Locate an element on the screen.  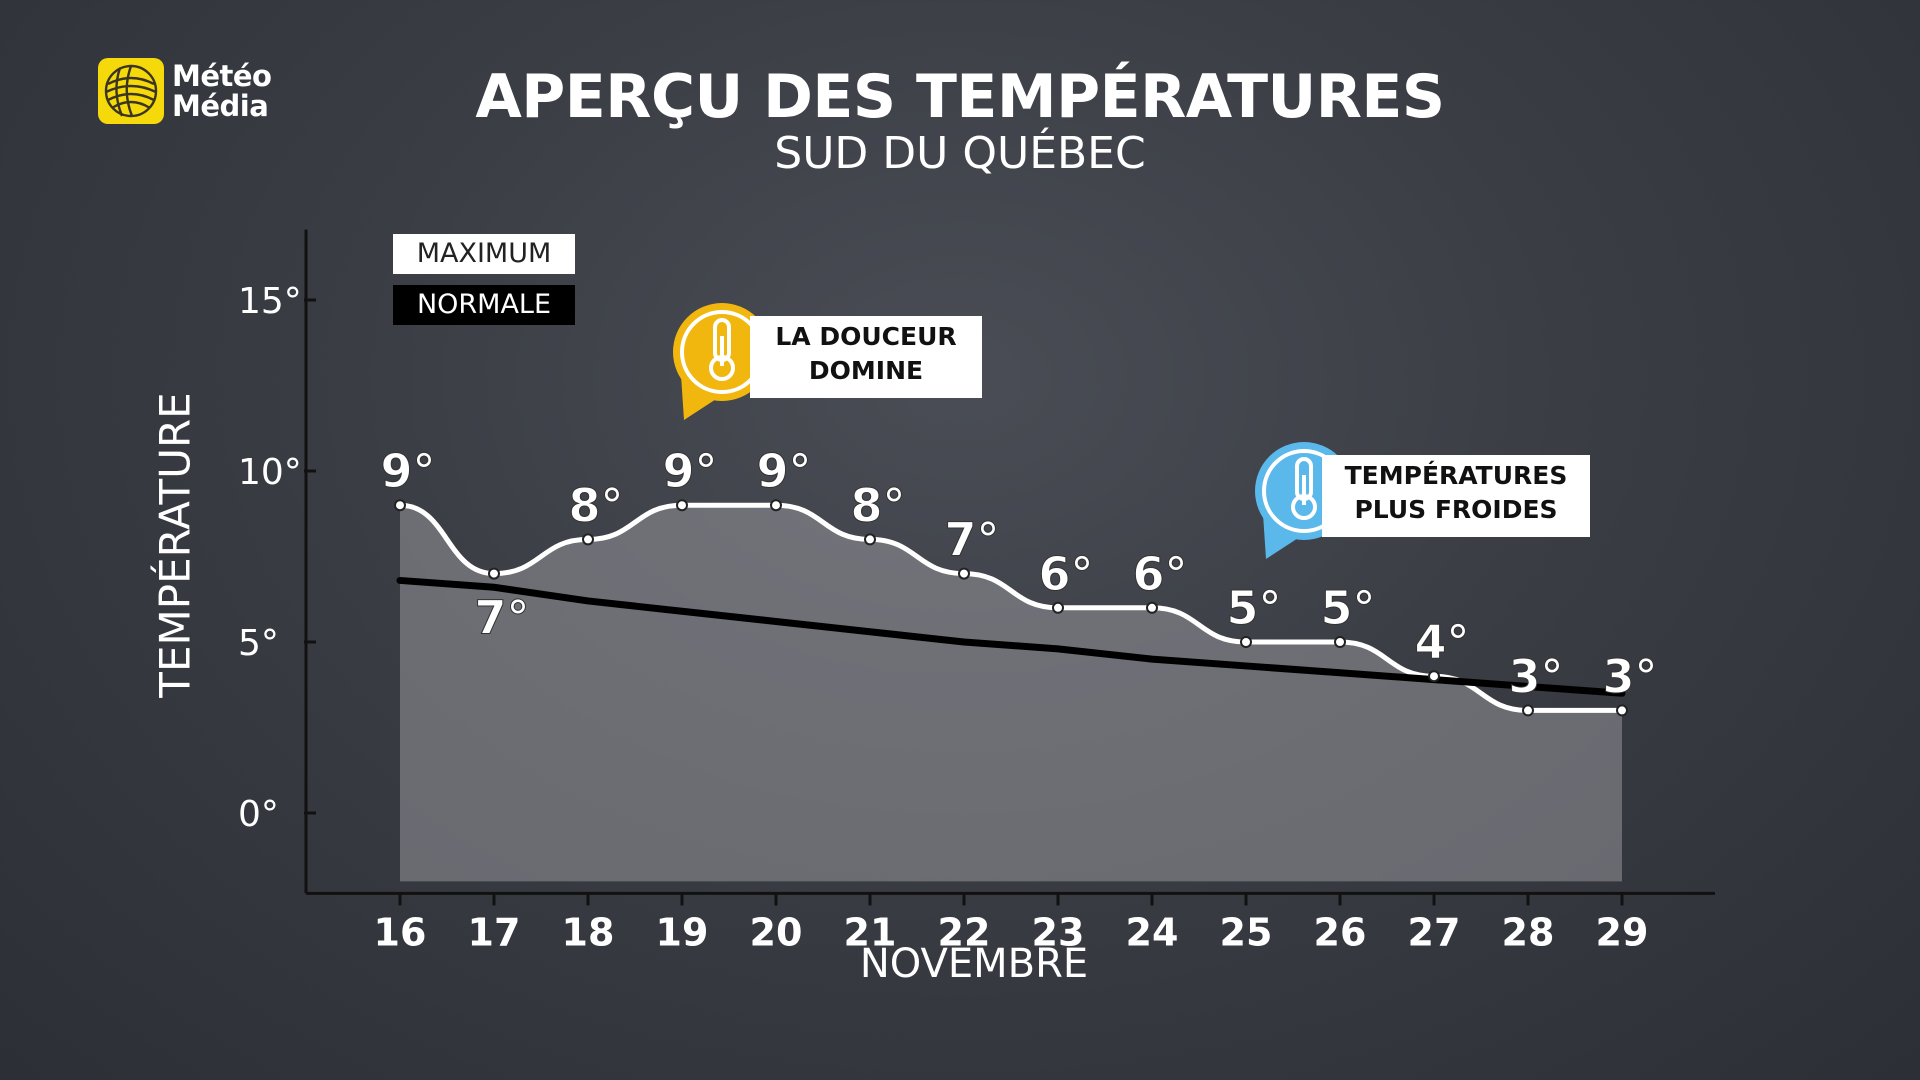
legend-maximum: MAXIMUM is located at coordinates (484, 254).